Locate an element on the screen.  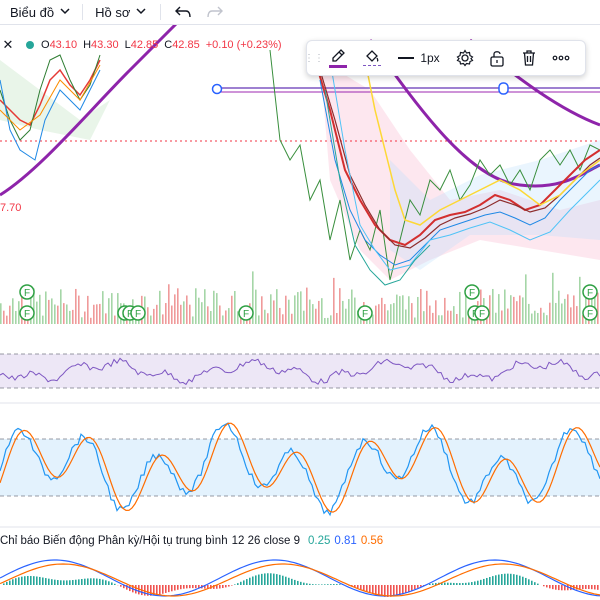
close-value: 42.85 is located at coordinates (186, 45).